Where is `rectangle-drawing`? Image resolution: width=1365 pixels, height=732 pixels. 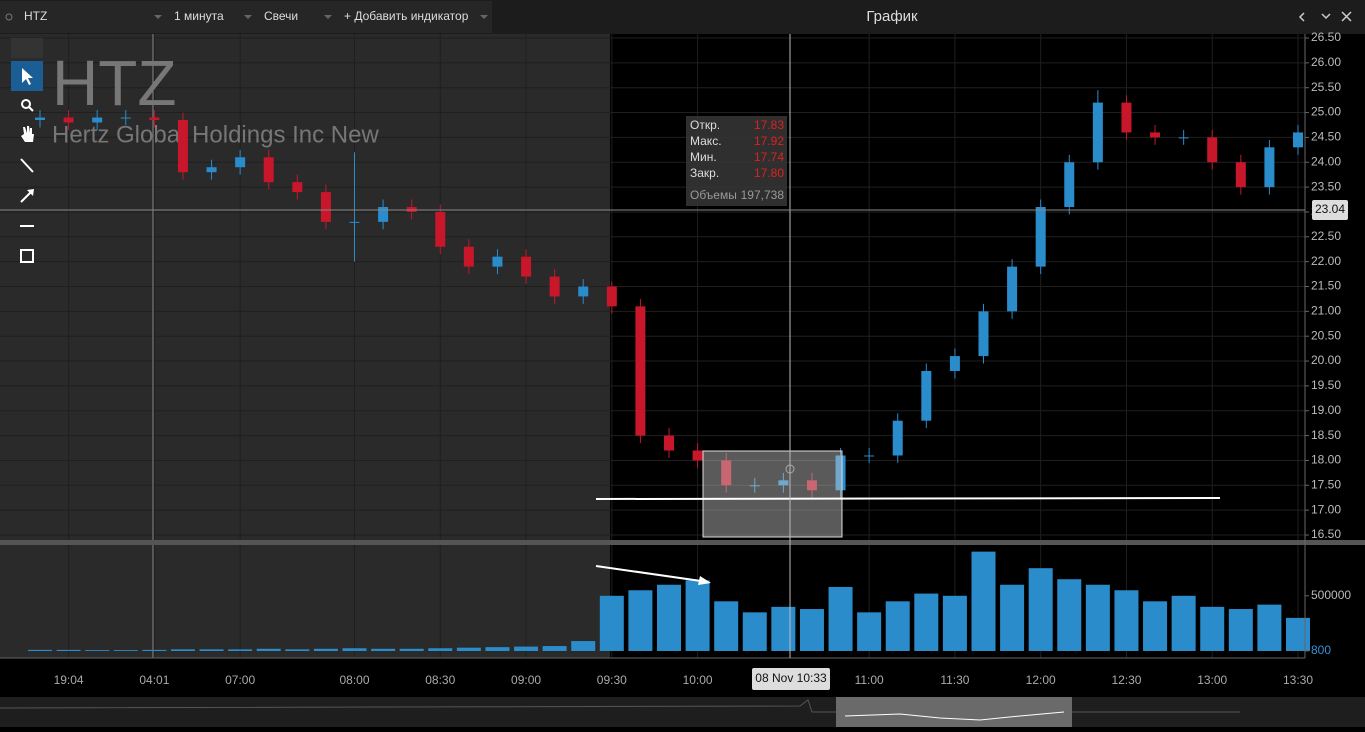 rectangle-drawing is located at coordinates (772, 494).